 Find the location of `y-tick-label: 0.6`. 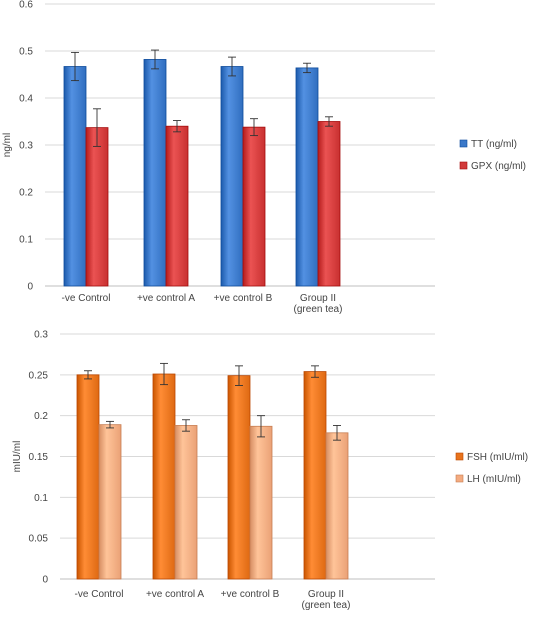

y-tick-label: 0.6 is located at coordinates (26, 5).